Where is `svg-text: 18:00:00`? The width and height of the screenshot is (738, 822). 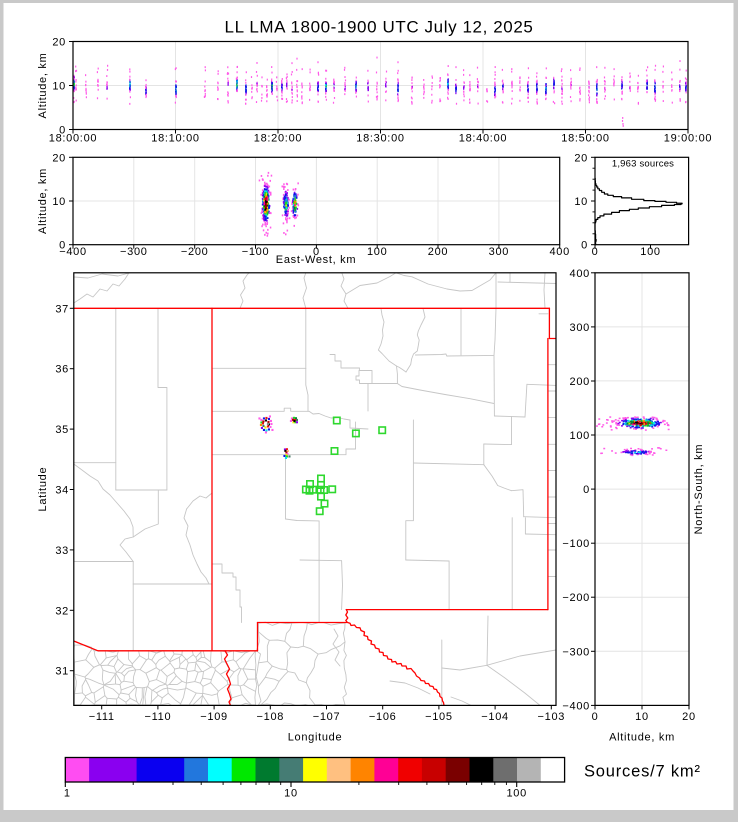 svg-text: 18:00:00 is located at coordinates (73, 139).